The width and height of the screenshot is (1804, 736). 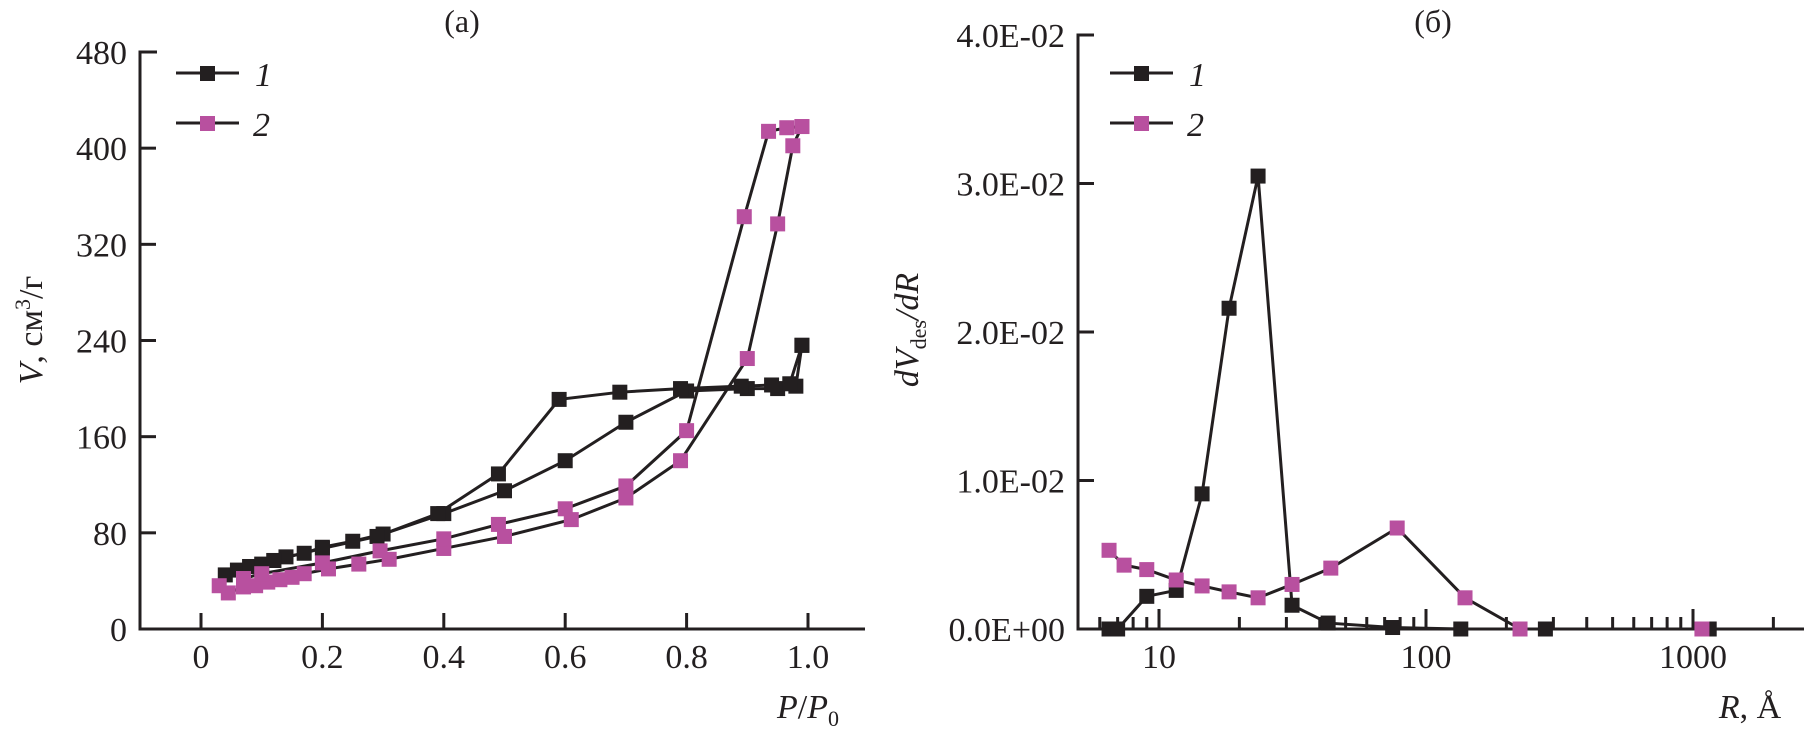 I want to click on y-tick-label: 4.0E-02, so click(x=1010, y=36).